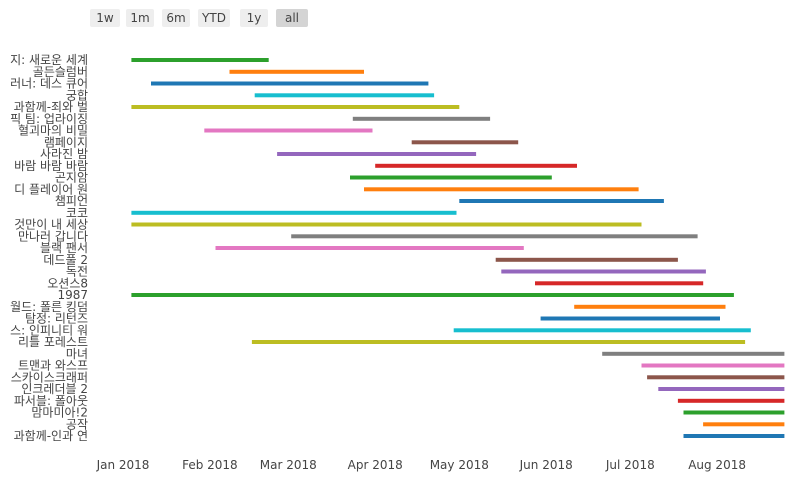  Describe the element at coordinates (64, 248) in the screenshot. I see `category-label: 블랙 팬서` at that location.